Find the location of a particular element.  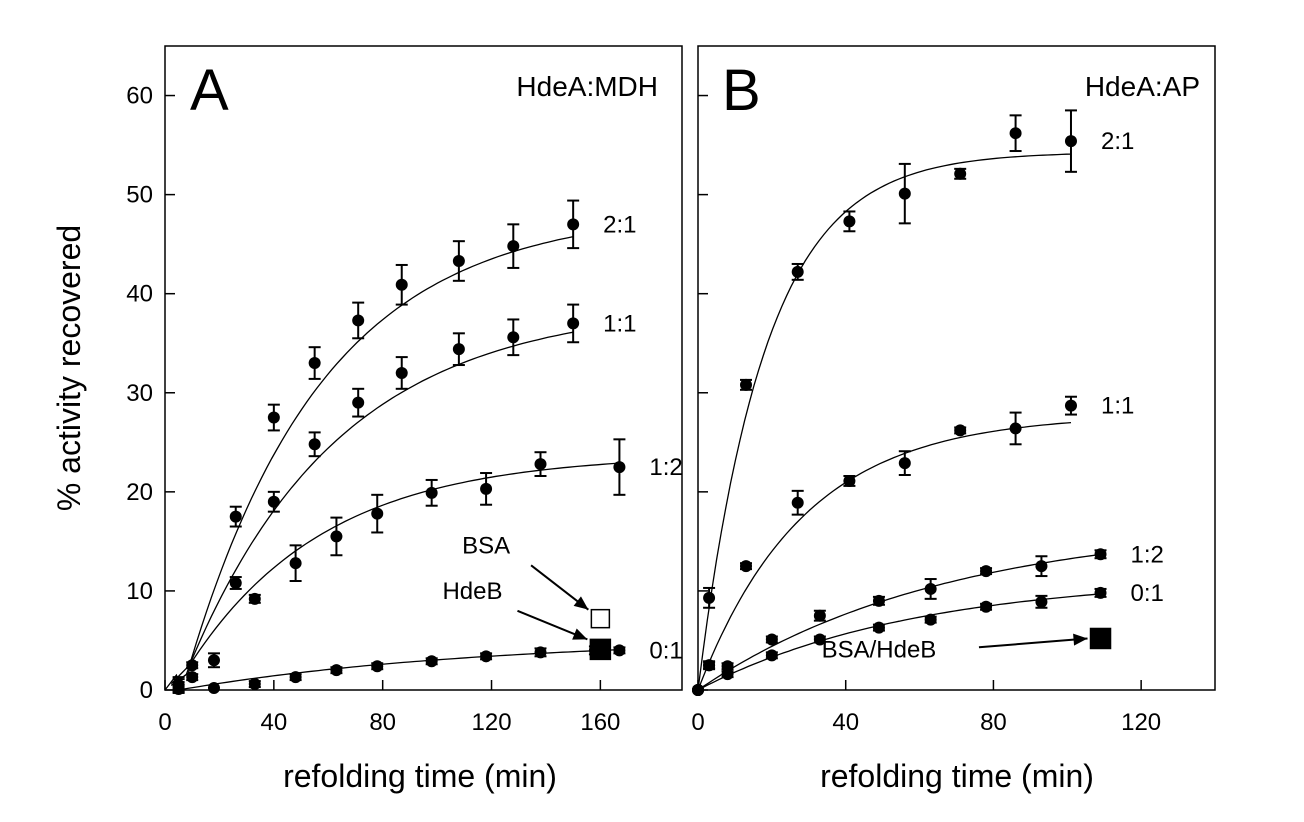

panel-a-title: HdeA:MDH is located at coordinates (587, 86).